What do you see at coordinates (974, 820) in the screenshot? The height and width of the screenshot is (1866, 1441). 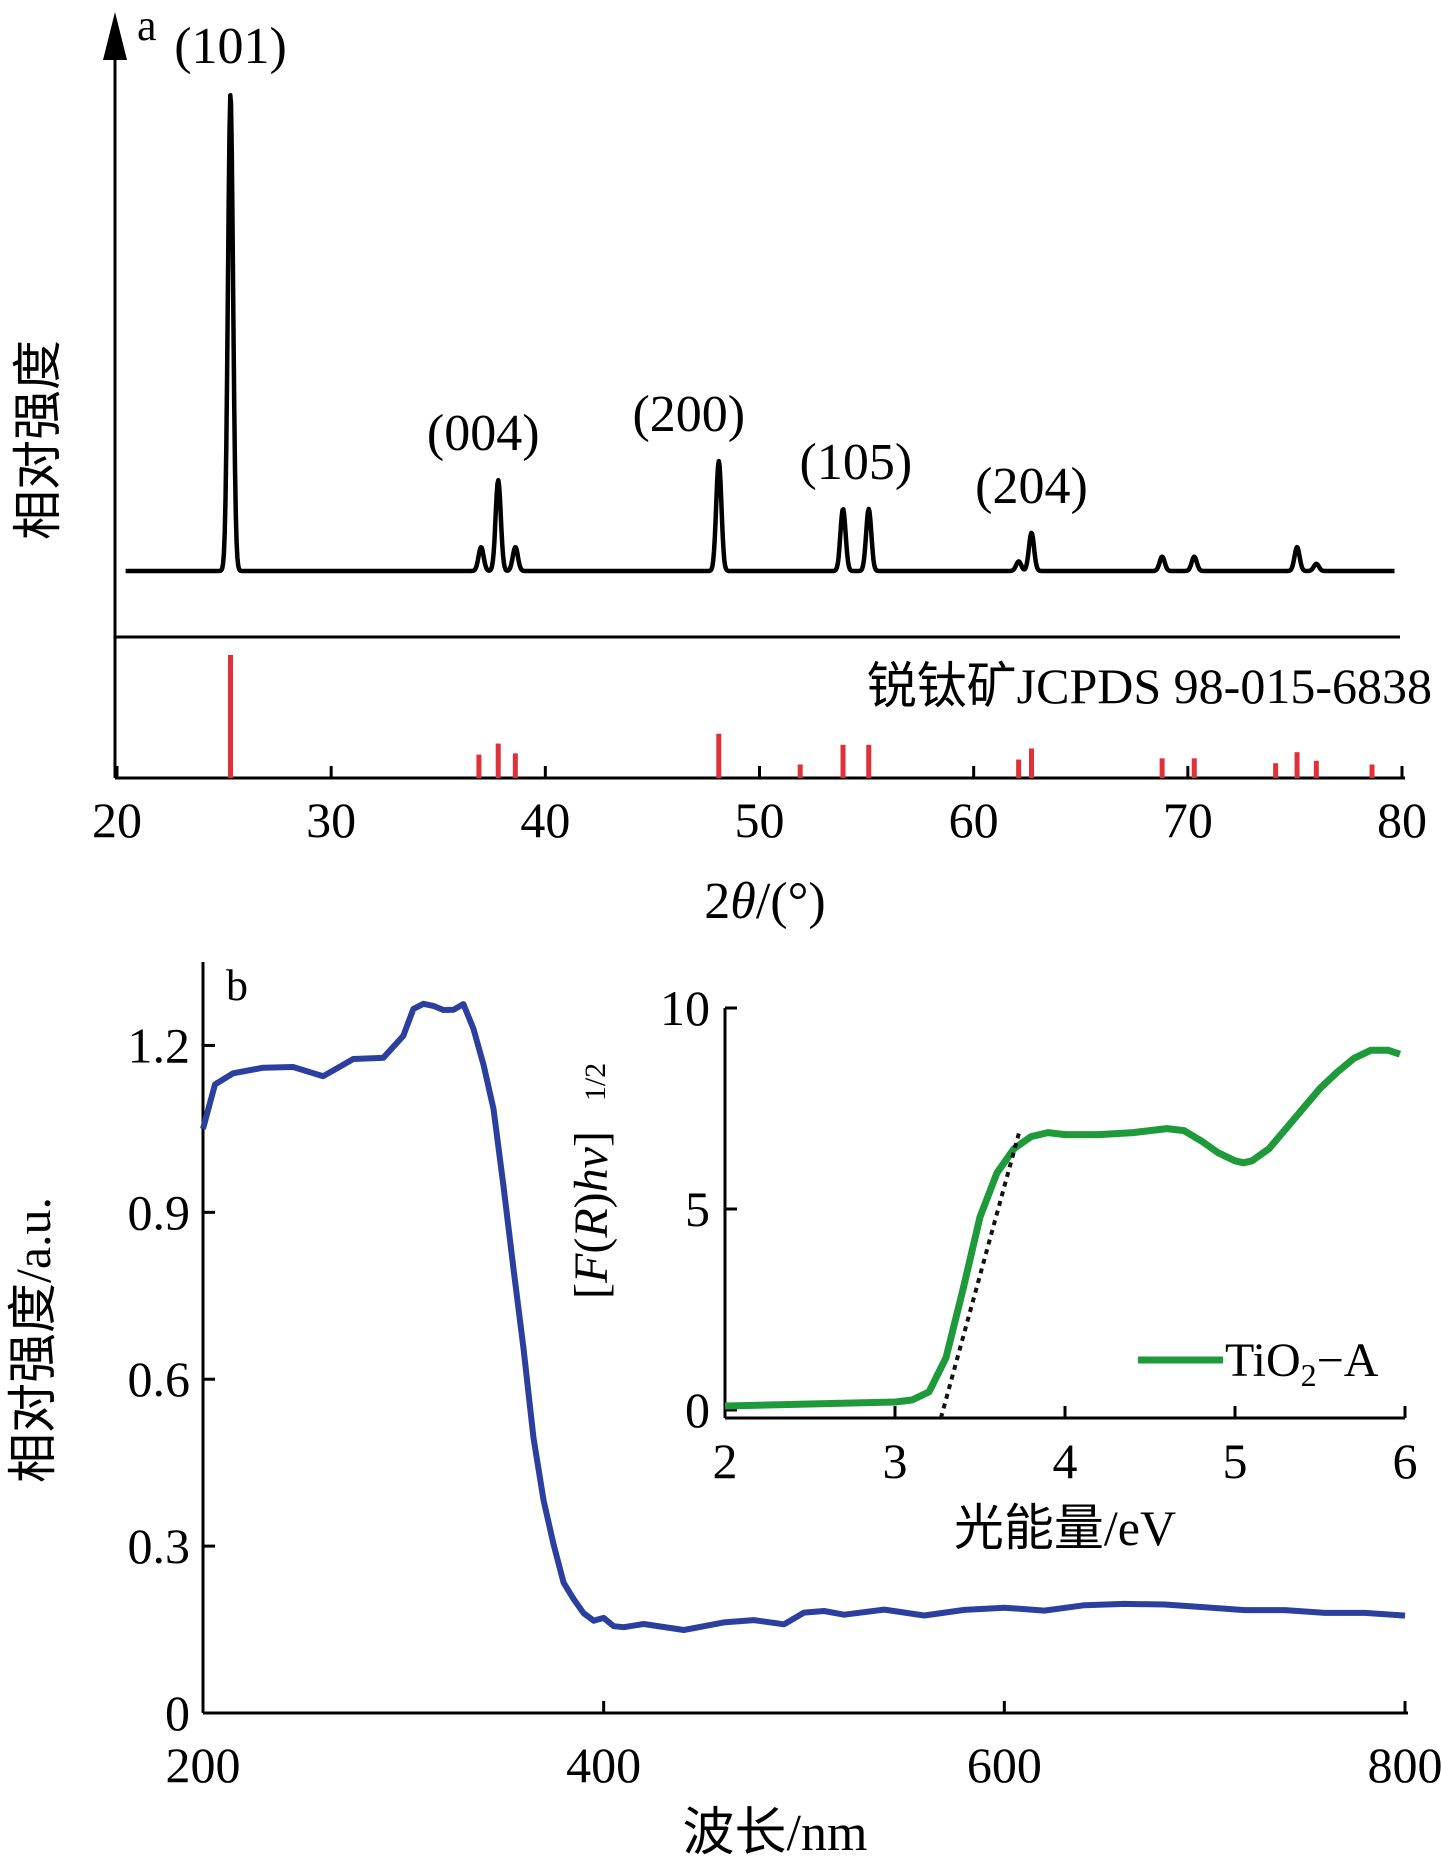 I see `x-tick-label: 60` at bounding box center [974, 820].